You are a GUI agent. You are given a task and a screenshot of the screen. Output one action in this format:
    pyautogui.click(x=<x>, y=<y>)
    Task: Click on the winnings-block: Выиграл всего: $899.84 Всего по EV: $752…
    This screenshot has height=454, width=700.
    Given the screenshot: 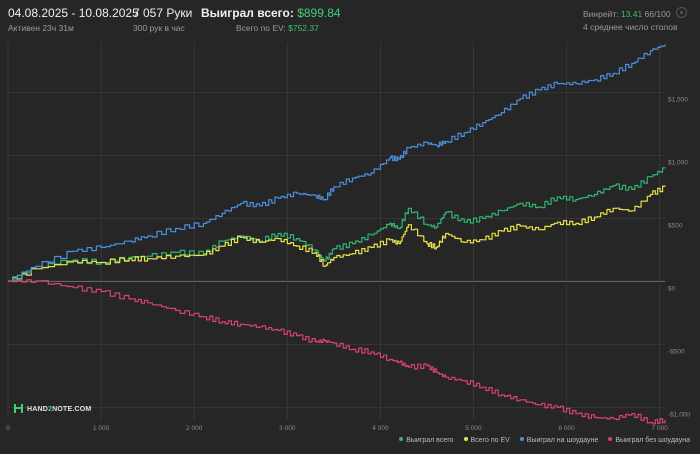 What is the action you would take?
    pyautogui.click(x=271, y=19)
    